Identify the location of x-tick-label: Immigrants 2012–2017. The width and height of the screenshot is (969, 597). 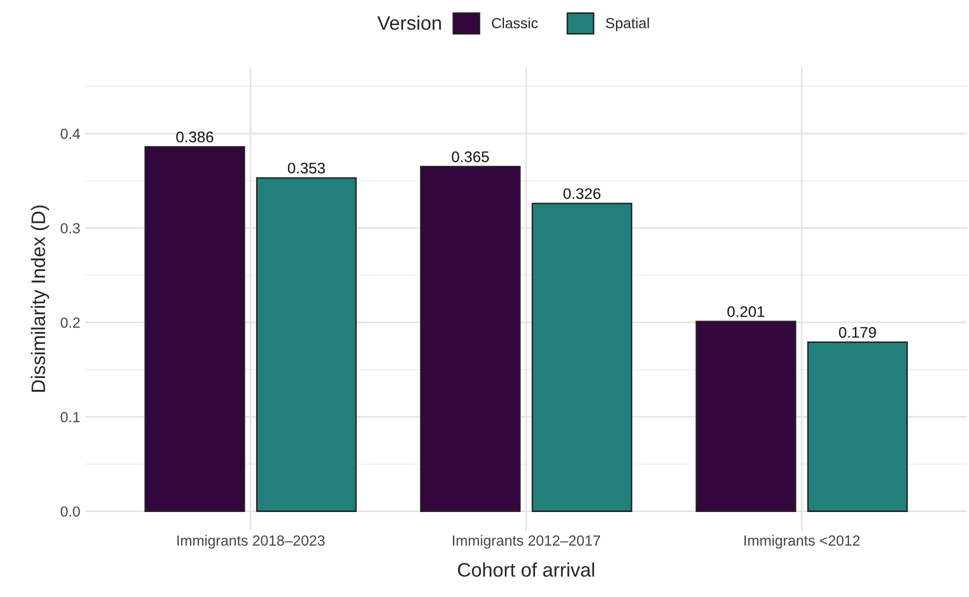
(526, 541).